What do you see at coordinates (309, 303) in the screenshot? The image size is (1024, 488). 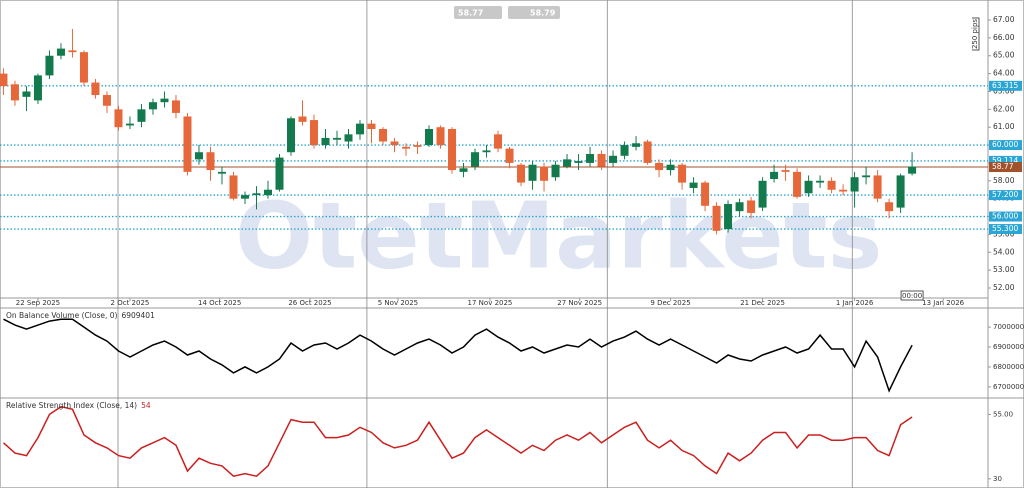 I see `x-tick-label: 26 Oct 2025` at bounding box center [309, 303].